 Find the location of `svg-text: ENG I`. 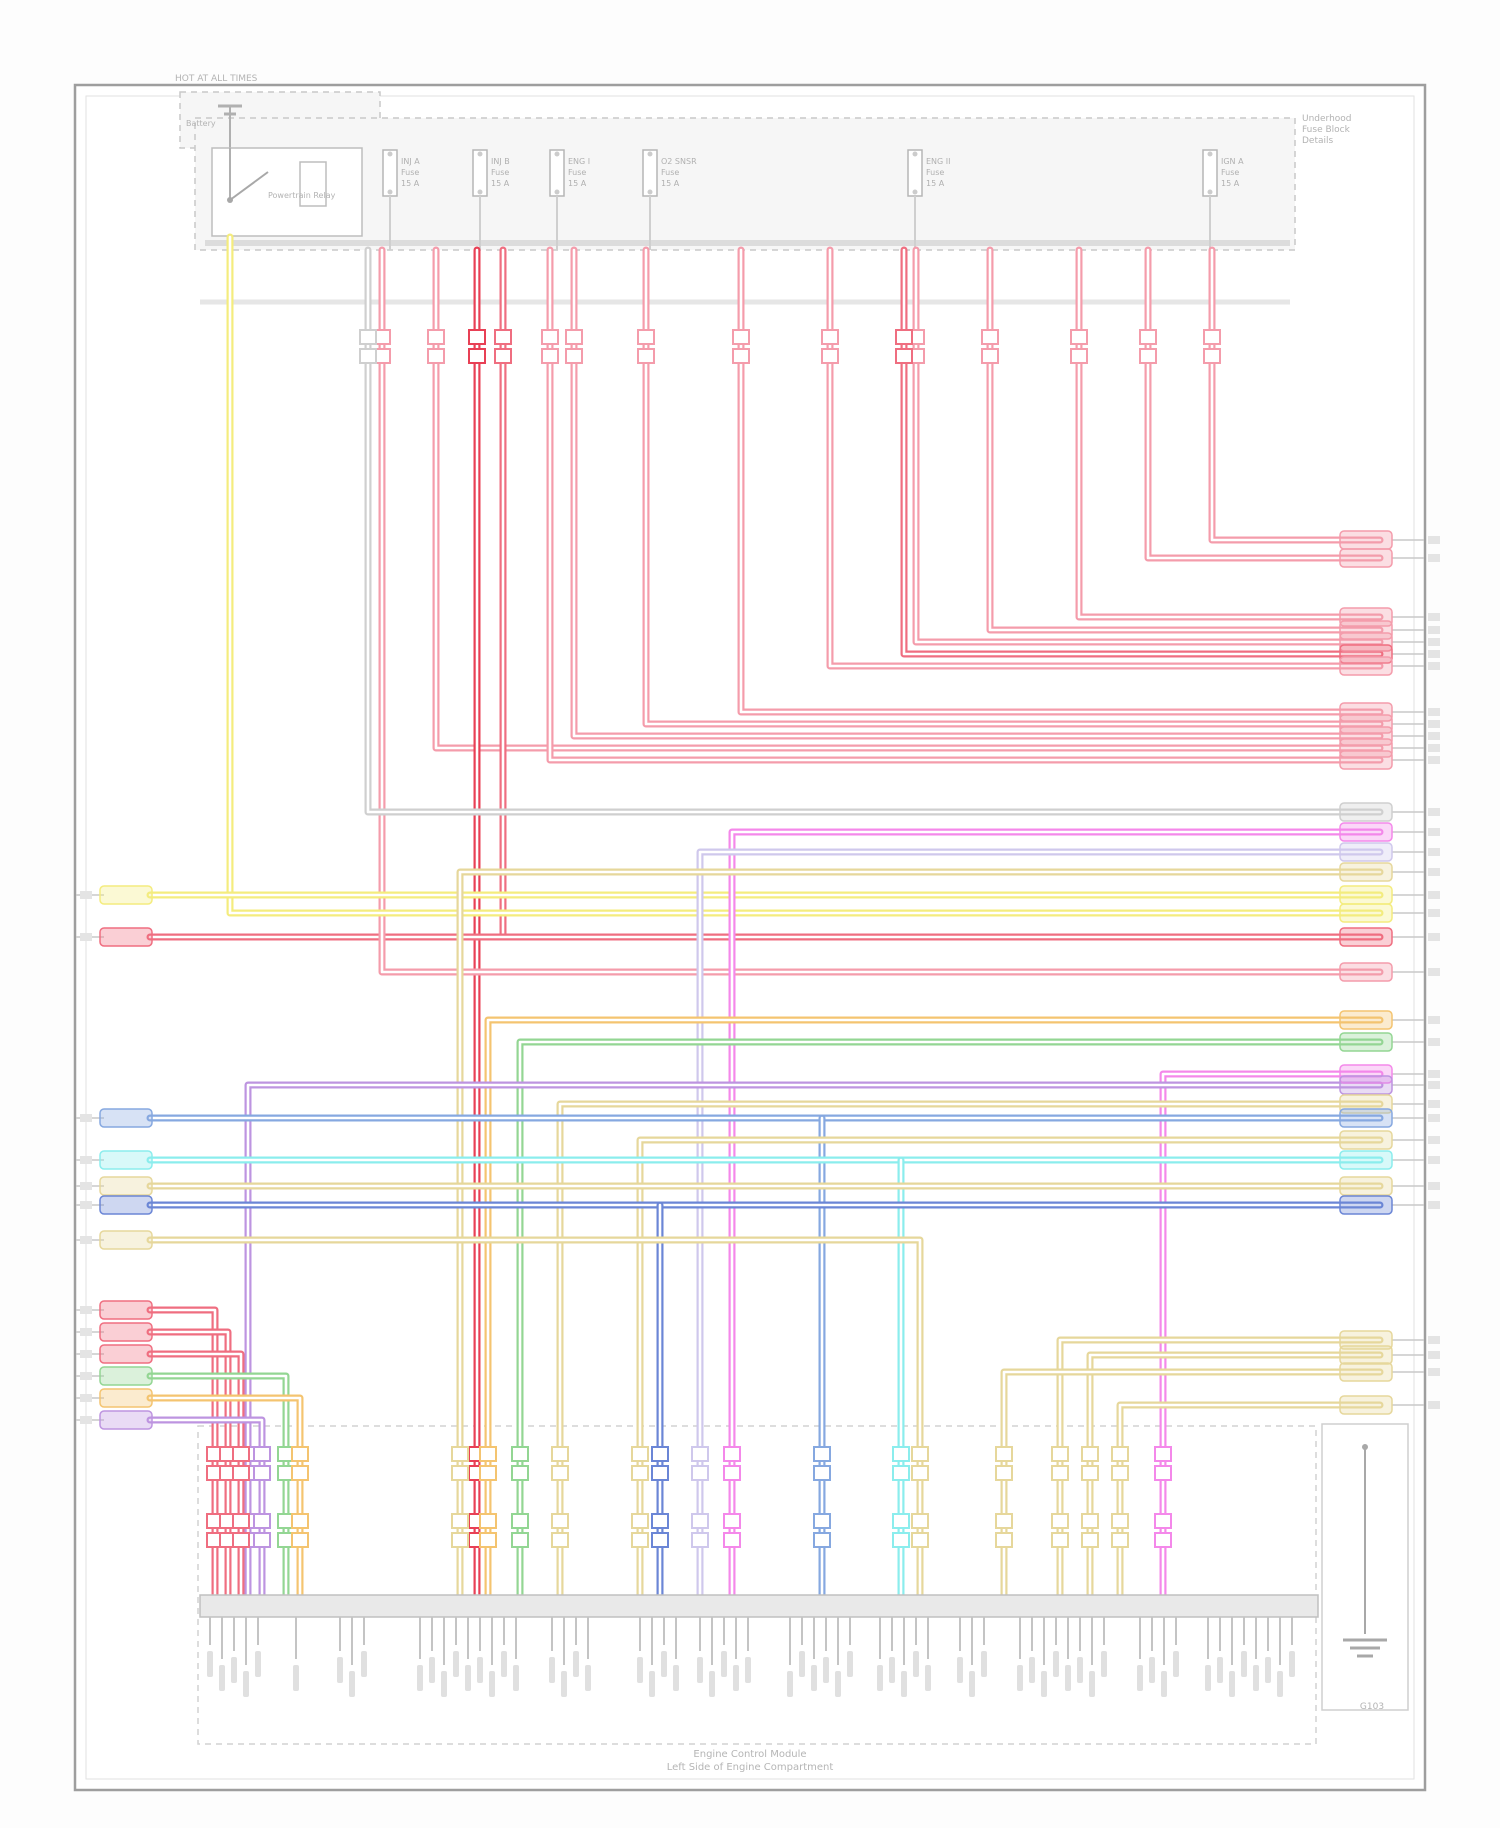

svg-text: ENG I is located at coordinates (579, 161).